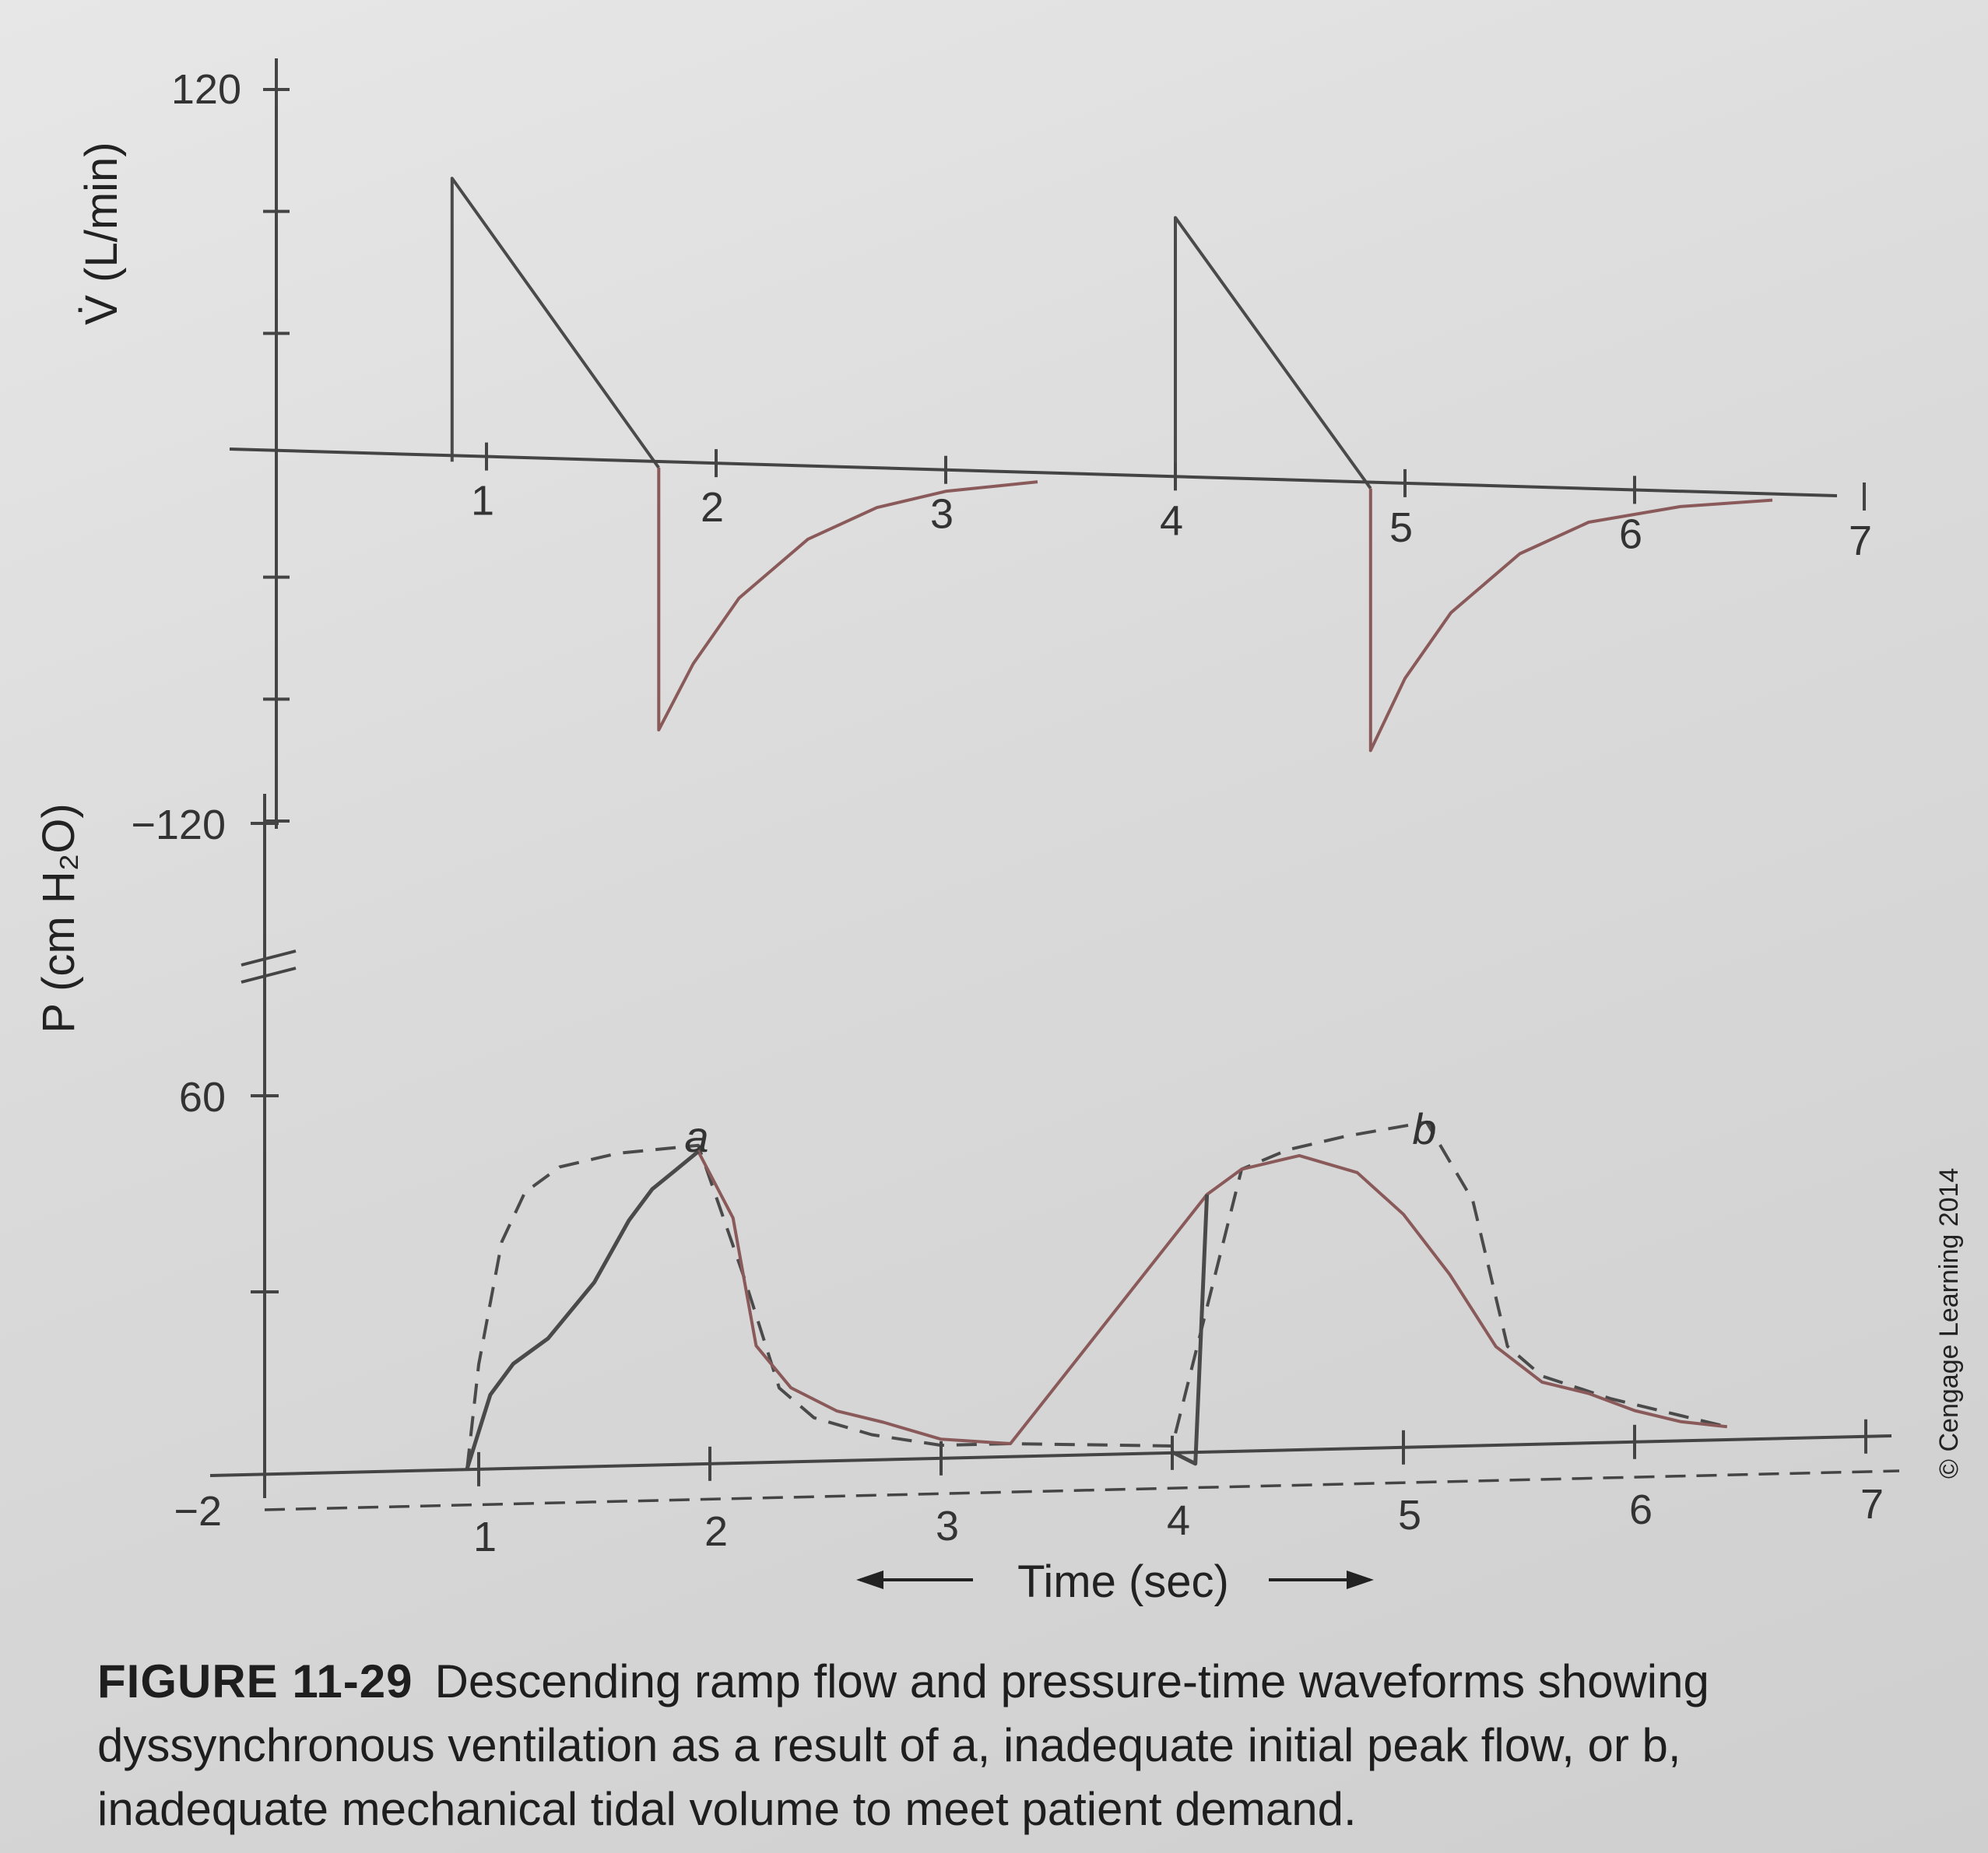  Describe the element at coordinates (696, 1136) in the screenshot. I see `annotation-a: a` at that location.